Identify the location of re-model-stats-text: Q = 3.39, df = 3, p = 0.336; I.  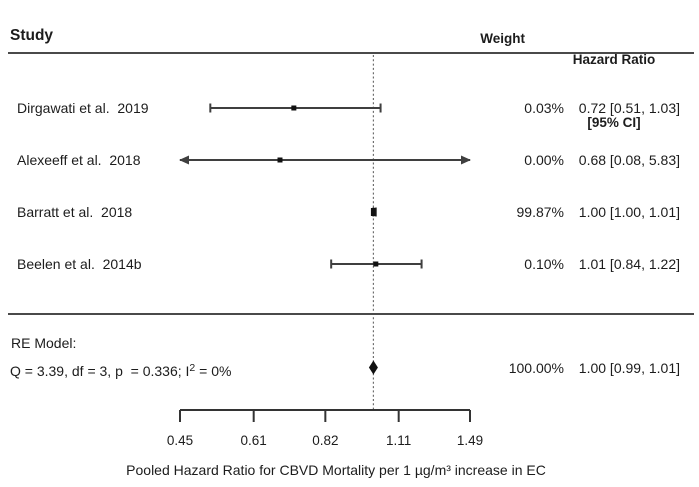
(100, 371).